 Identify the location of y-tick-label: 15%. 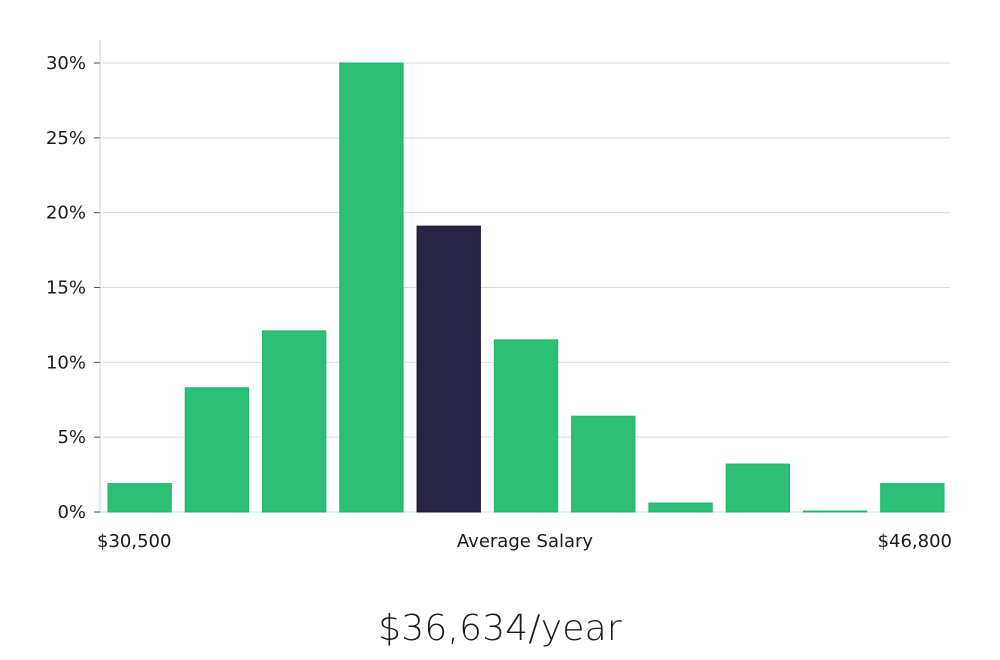
(66, 288).